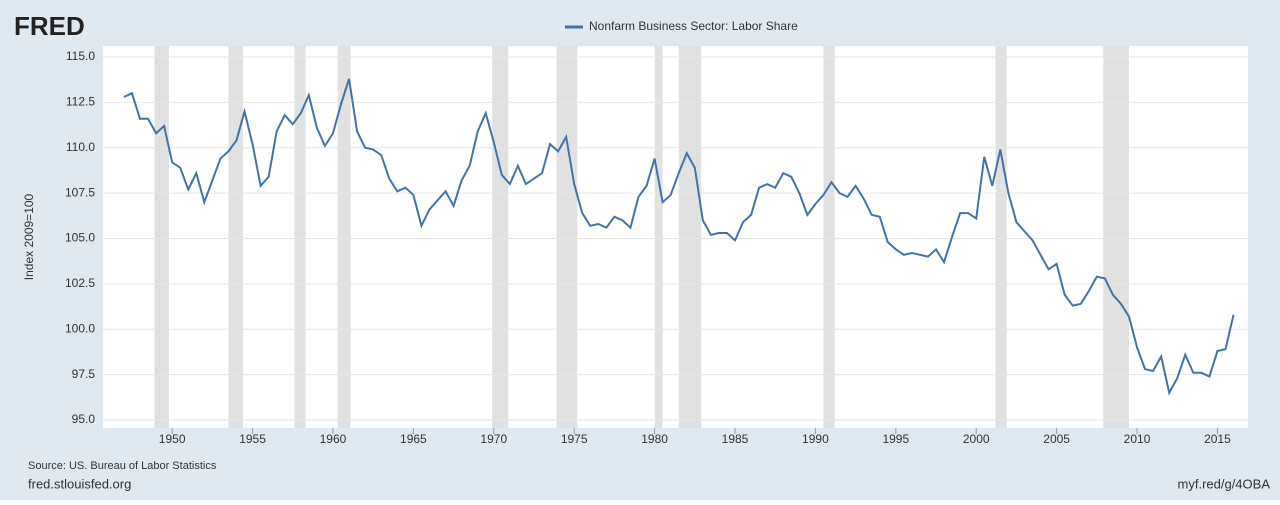 Image resolution: width=1280 pixels, height=505 pixels. I want to click on legend-label: Nonfarm Business Sector: Labor Share, so click(693, 26).